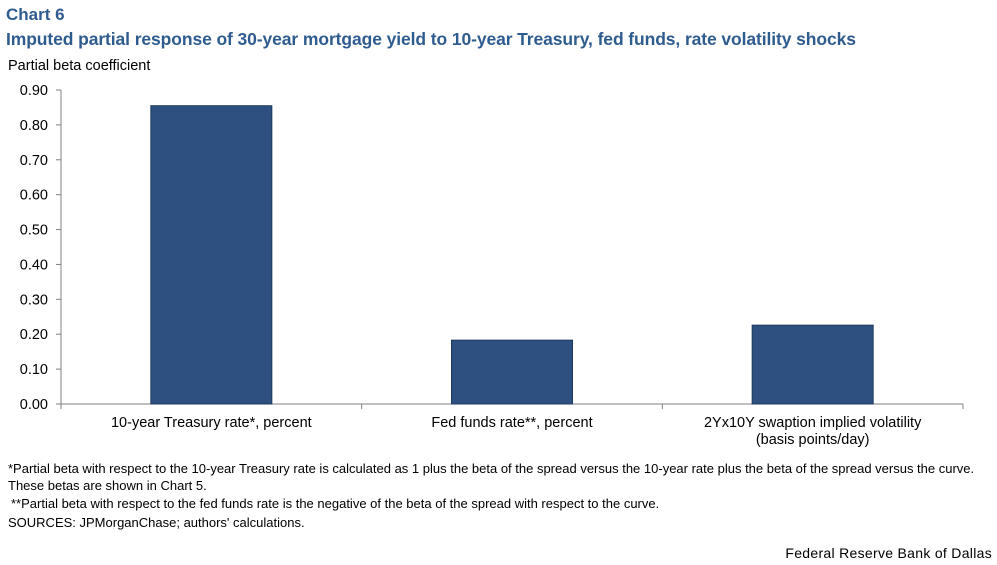  Describe the element at coordinates (34, 161) in the screenshot. I see `y-tick-label: 0.70` at that location.